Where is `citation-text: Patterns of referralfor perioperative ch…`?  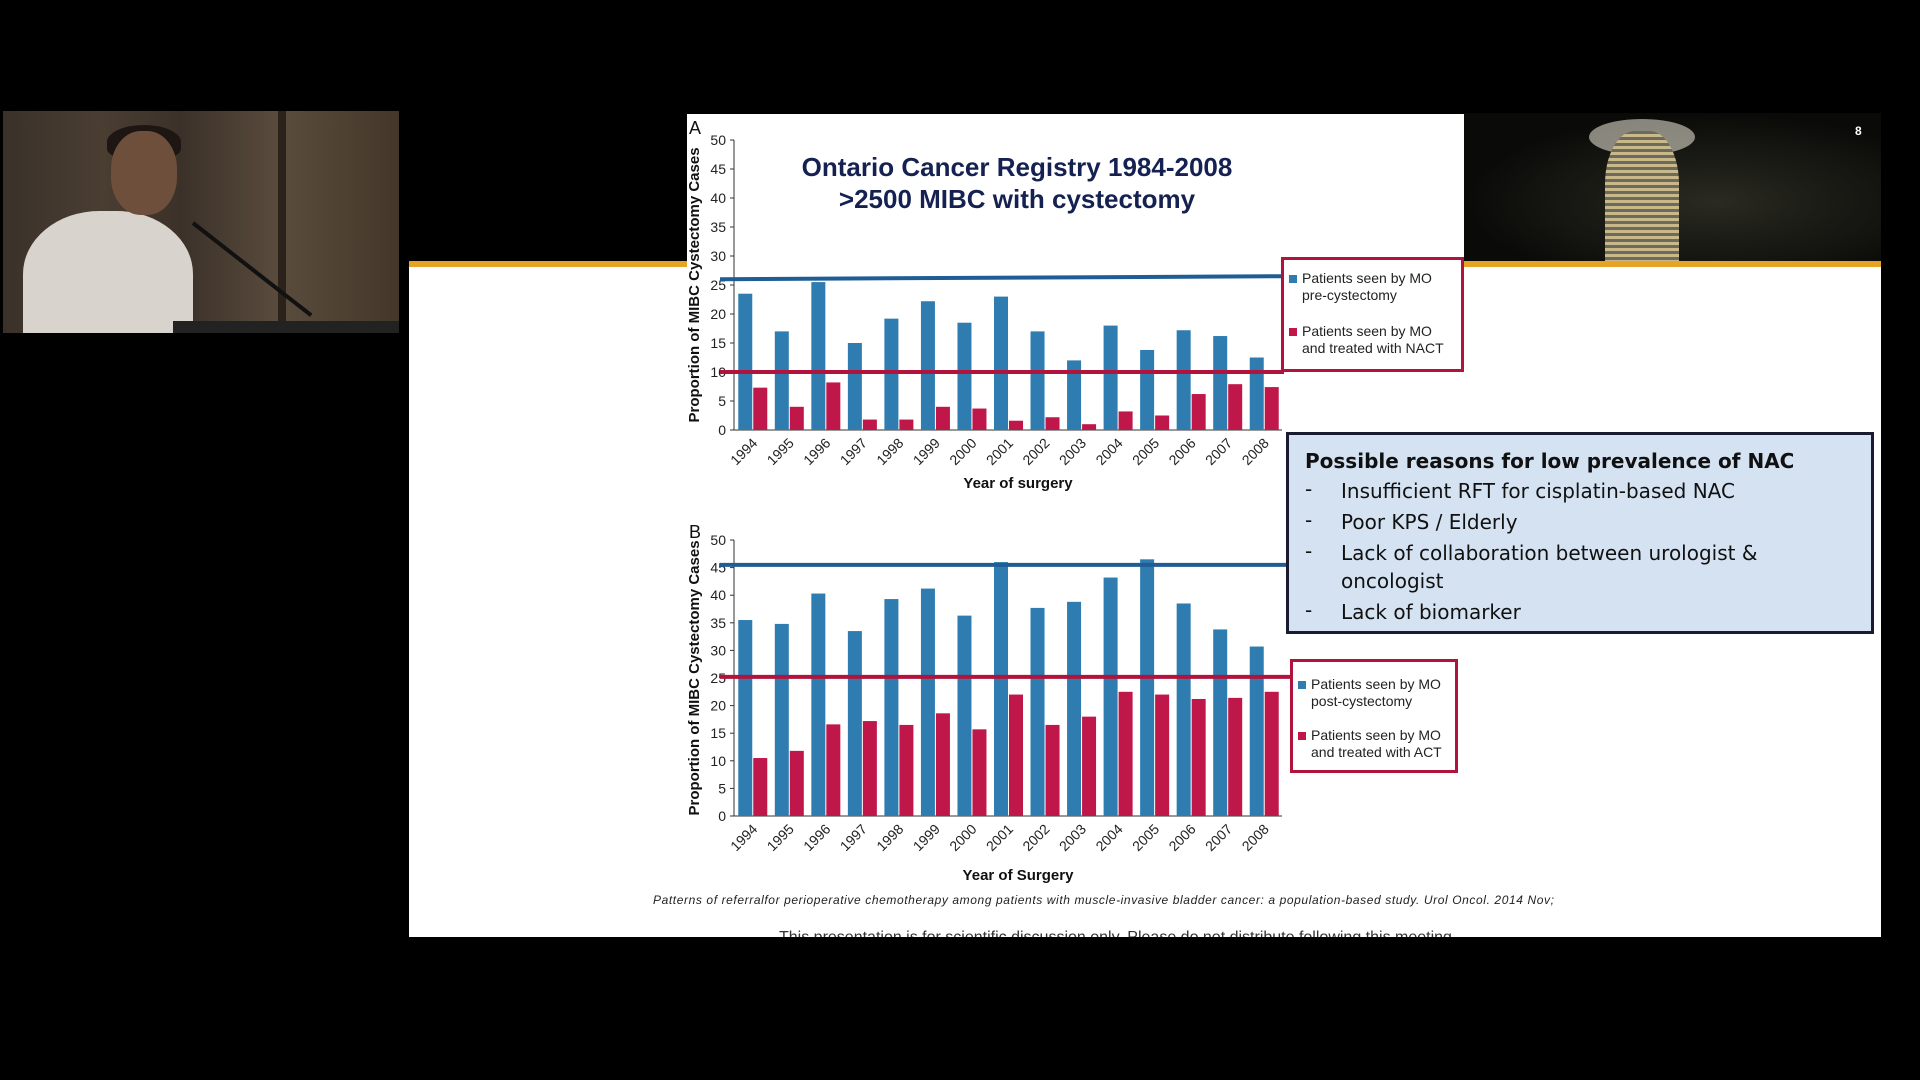 citation-text: Patterns of referralfor perioperative ch… is located at coordinates (1104, 900).